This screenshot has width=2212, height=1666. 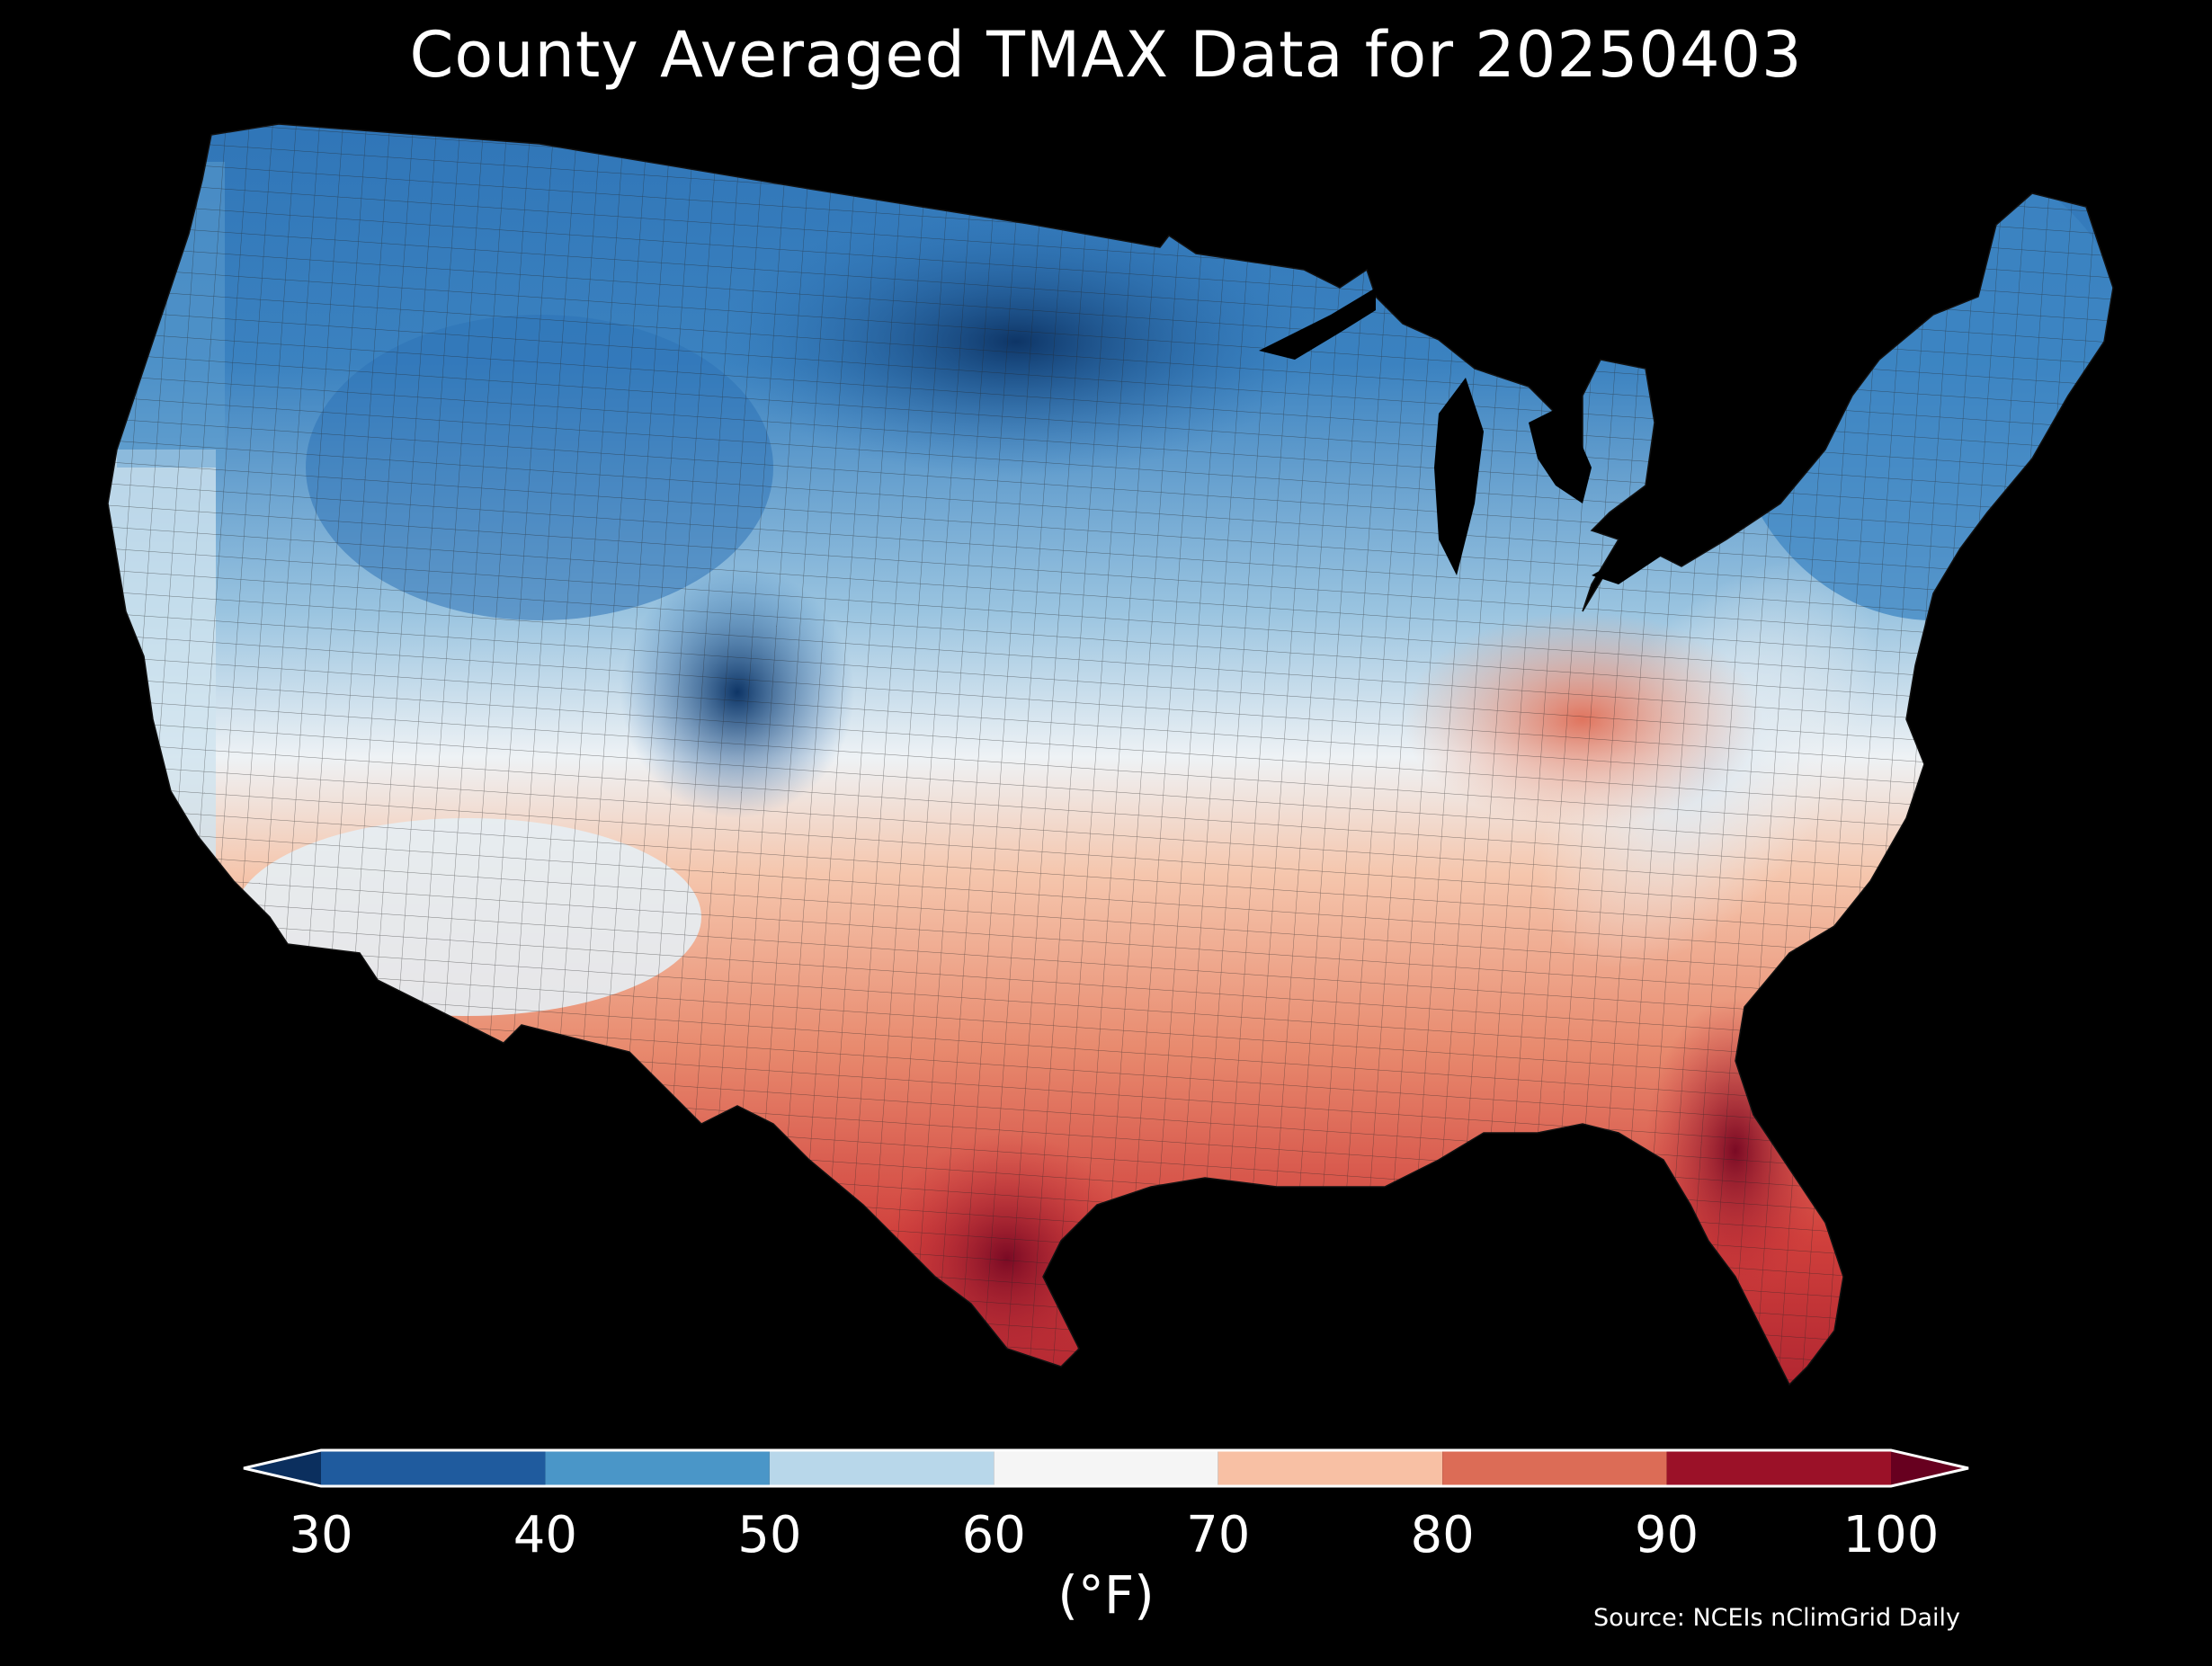 What do you see at coordinates (1560, 454) in the screenshot?
I see `lake-huron` at bounding box center [1560, 454].